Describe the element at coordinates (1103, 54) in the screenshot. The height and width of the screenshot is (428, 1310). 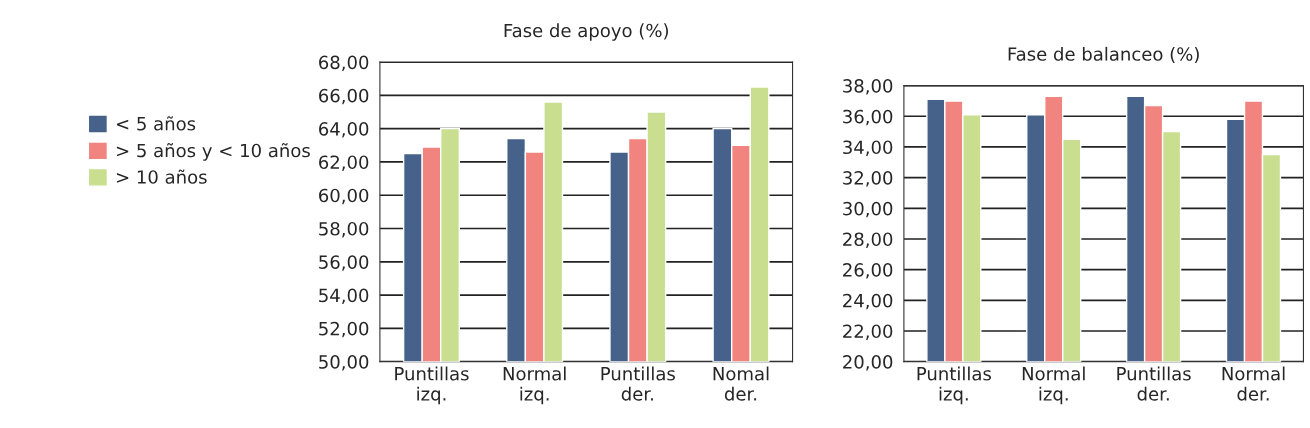
I see `chart-title: Fase de balanceo (%)` at that location.